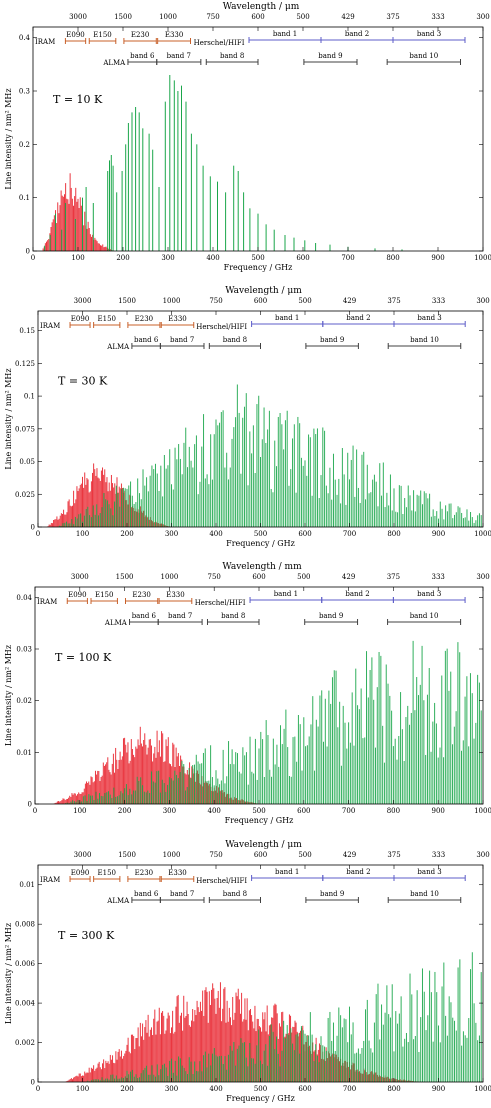  I want to click on x-tick-label: 900, so click(438, 1089).